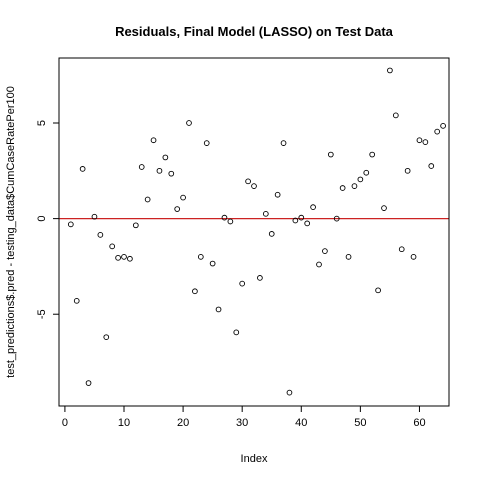 This screenshot has height=485, width=480. Describe the element at coordinates (42, 123) in the screenshot. I see `y-tick-label: 5` at that location.